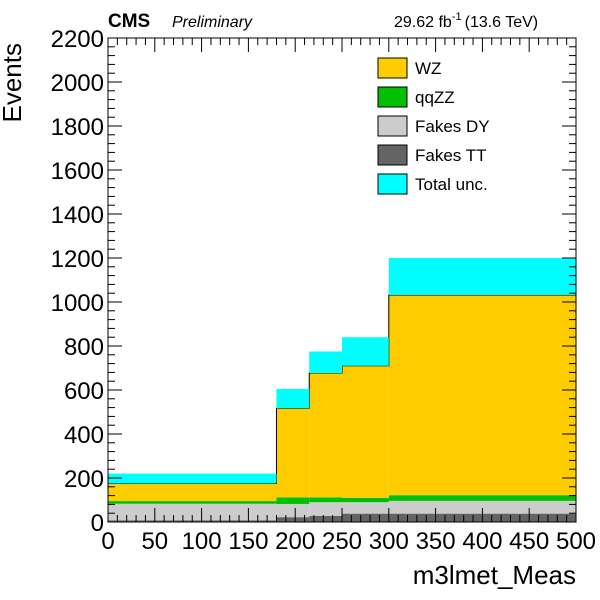  What do you see at coordinates (154, 541) in the screenshot?
I see `x-tick-label: 50` at bounding box center [154, 541].